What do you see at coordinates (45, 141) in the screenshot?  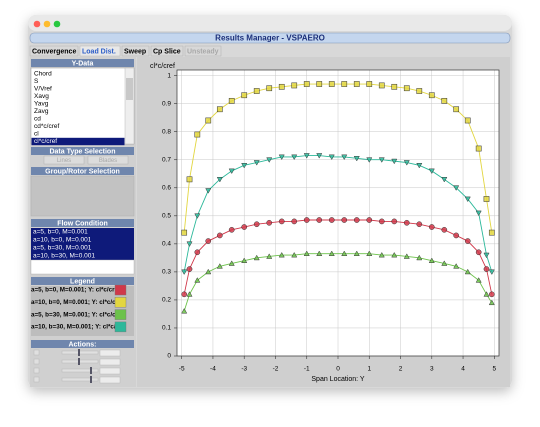 I see `list-item: cl*c/cref` at bounding box center [45, 141].